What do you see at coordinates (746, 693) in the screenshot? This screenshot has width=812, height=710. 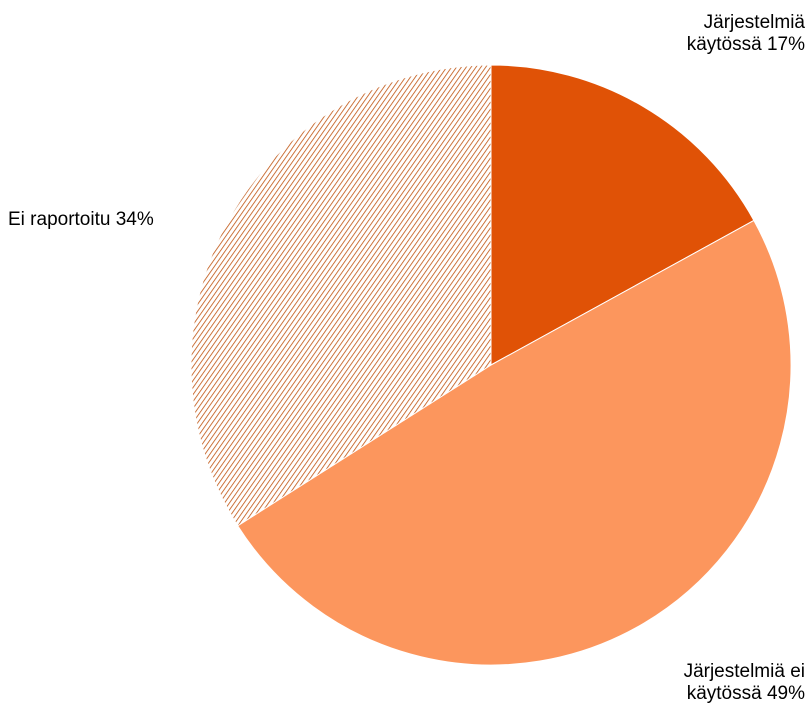 I see `slice-label-line: käytössä 49%` at bounding box center [746, 693].